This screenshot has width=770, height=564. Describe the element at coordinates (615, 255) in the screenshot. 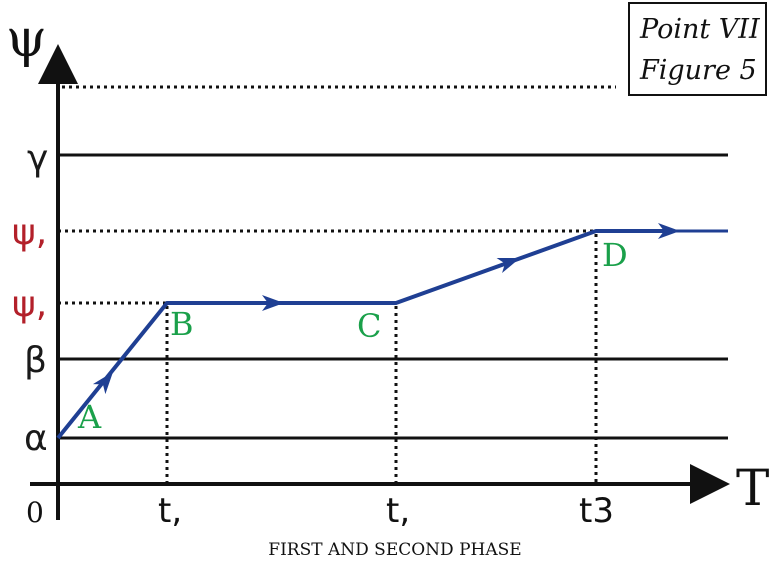

I see `point-label-d: D` at that location.